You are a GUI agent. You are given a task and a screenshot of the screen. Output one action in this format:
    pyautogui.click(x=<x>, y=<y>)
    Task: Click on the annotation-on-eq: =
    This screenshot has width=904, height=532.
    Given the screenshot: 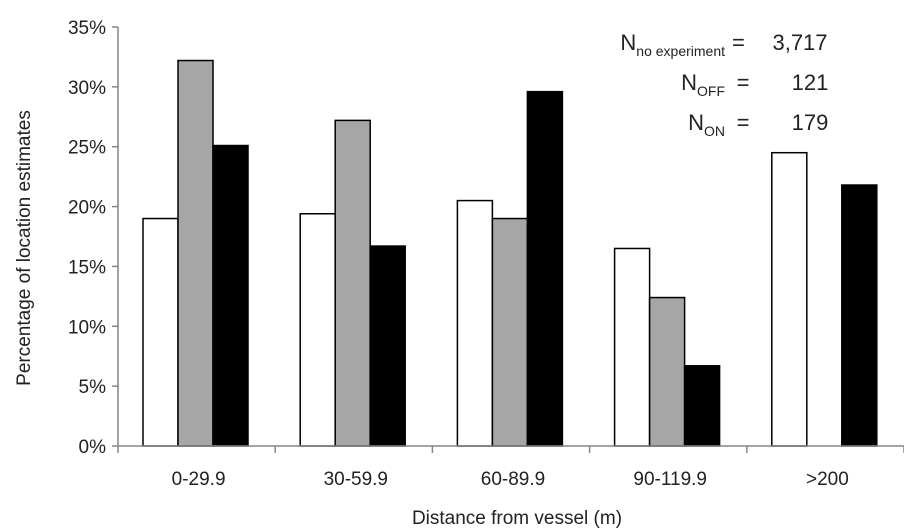 What is the action you would take?
    pyautogui.click(x=743, y=122)
    